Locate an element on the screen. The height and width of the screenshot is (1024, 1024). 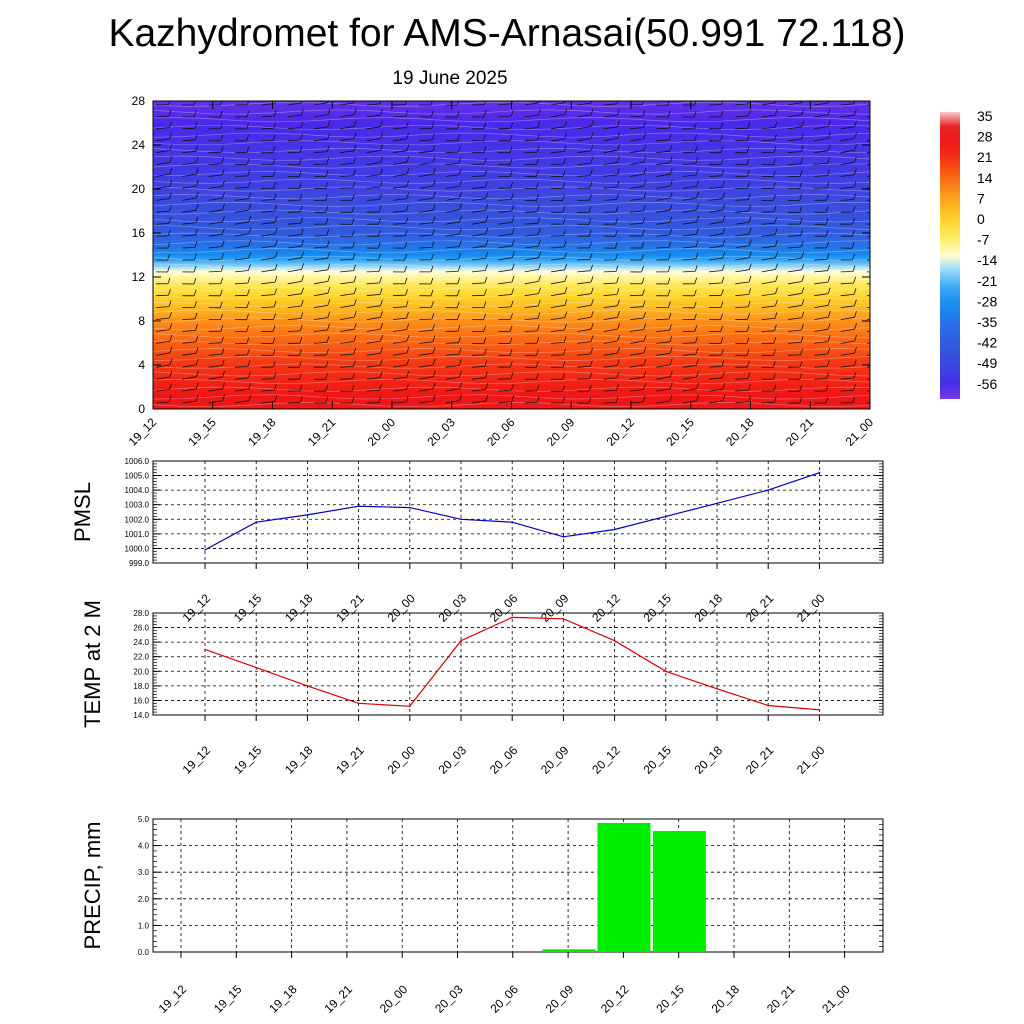
colorbar-label: -7 is located at coordinates (983, 240).